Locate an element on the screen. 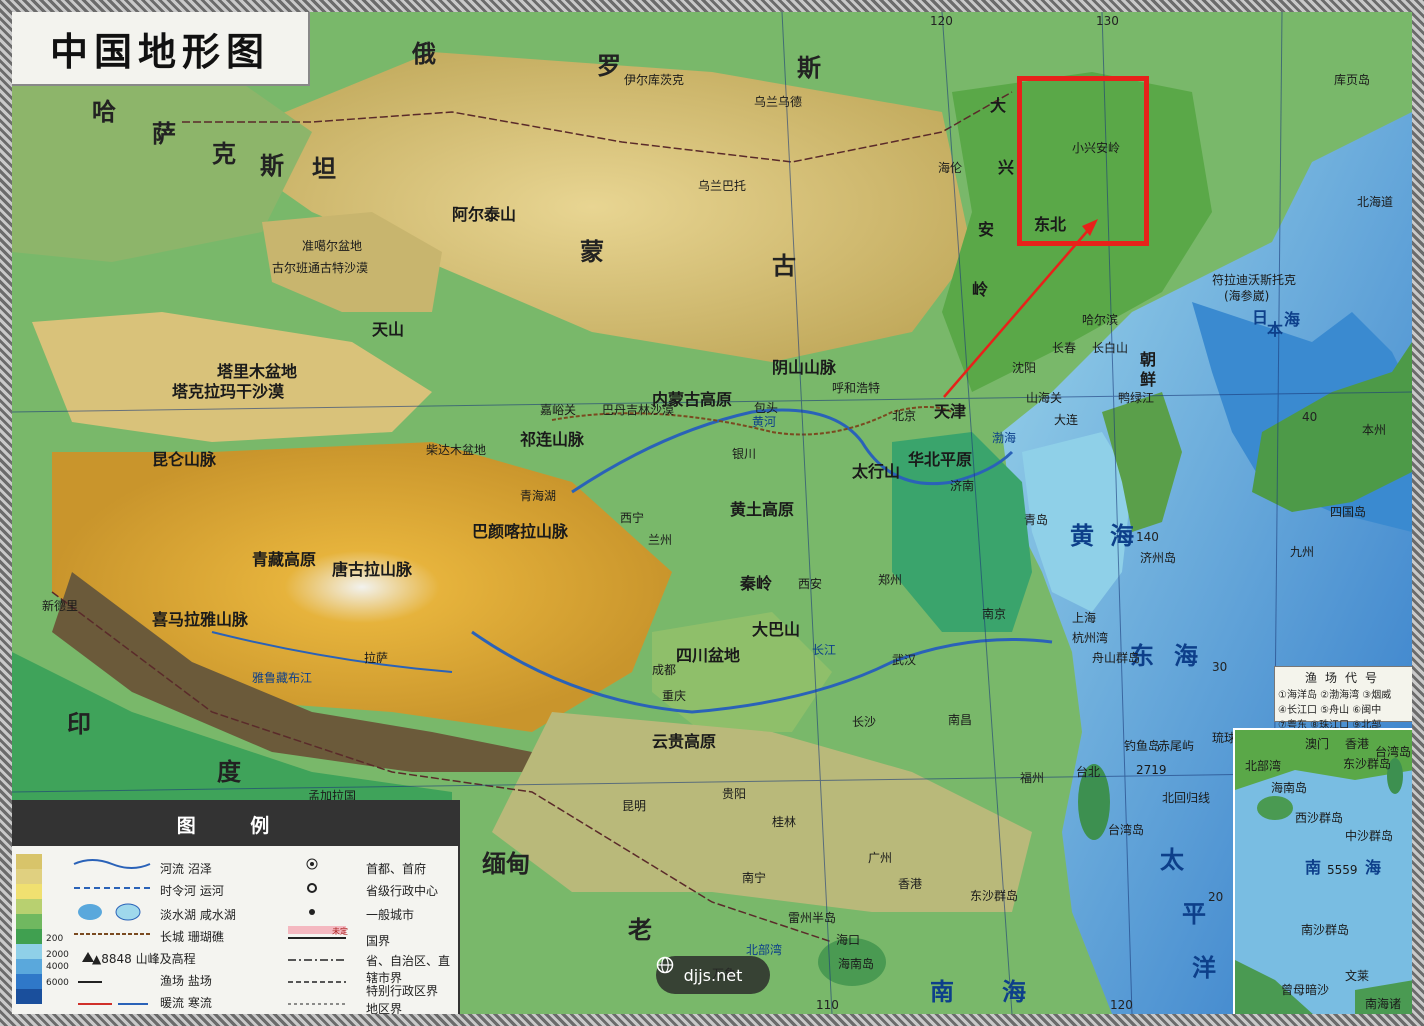  legend-item: 暖流 寒流 is located at coordinates (186, 1003).